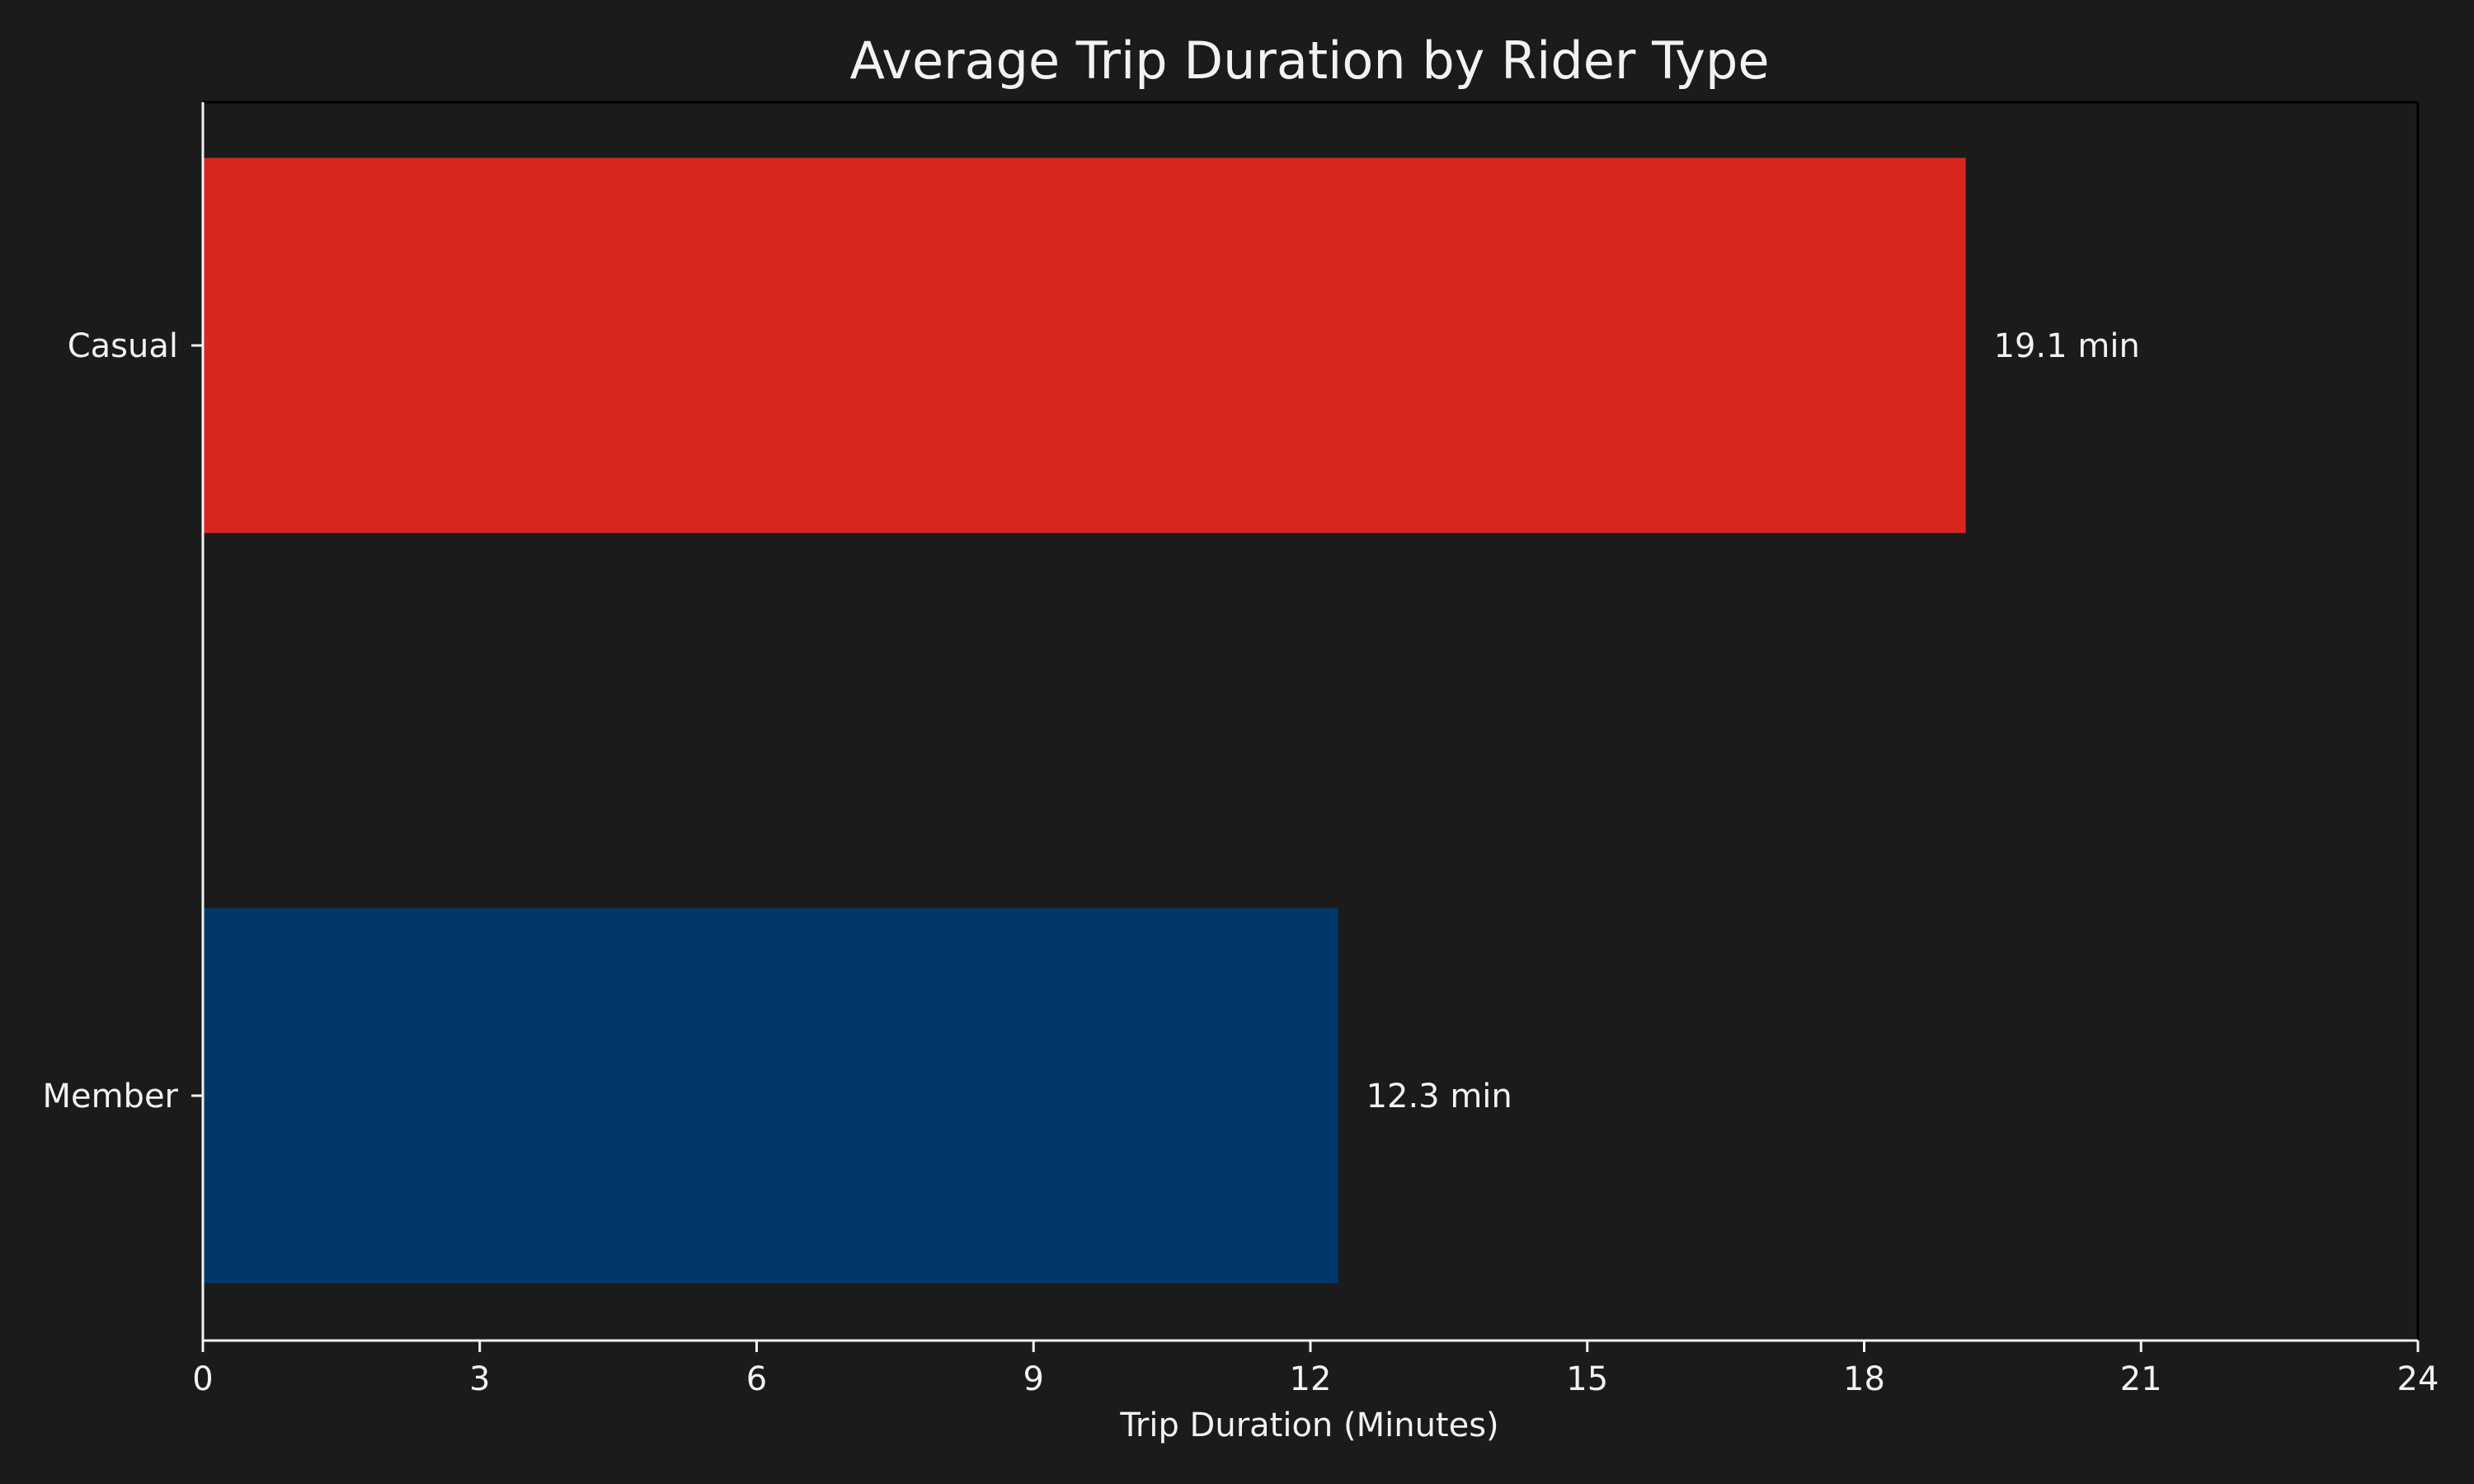  Describe the element at coordinates (1439, 1096) in the screenshot. I see `value-label-member: 12.3 min` at that location.